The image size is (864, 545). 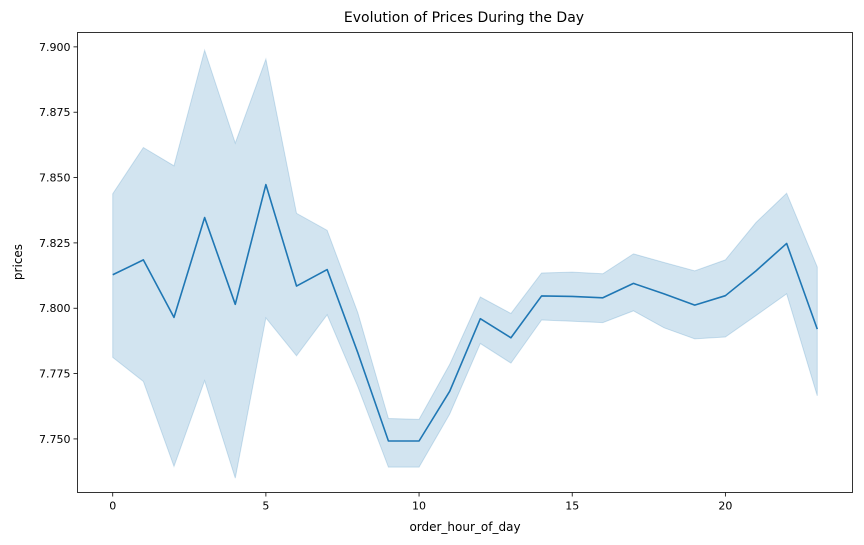 I want to click on x-axis-ticks: 0 5 10 15 20, so click(x=420, y=502).